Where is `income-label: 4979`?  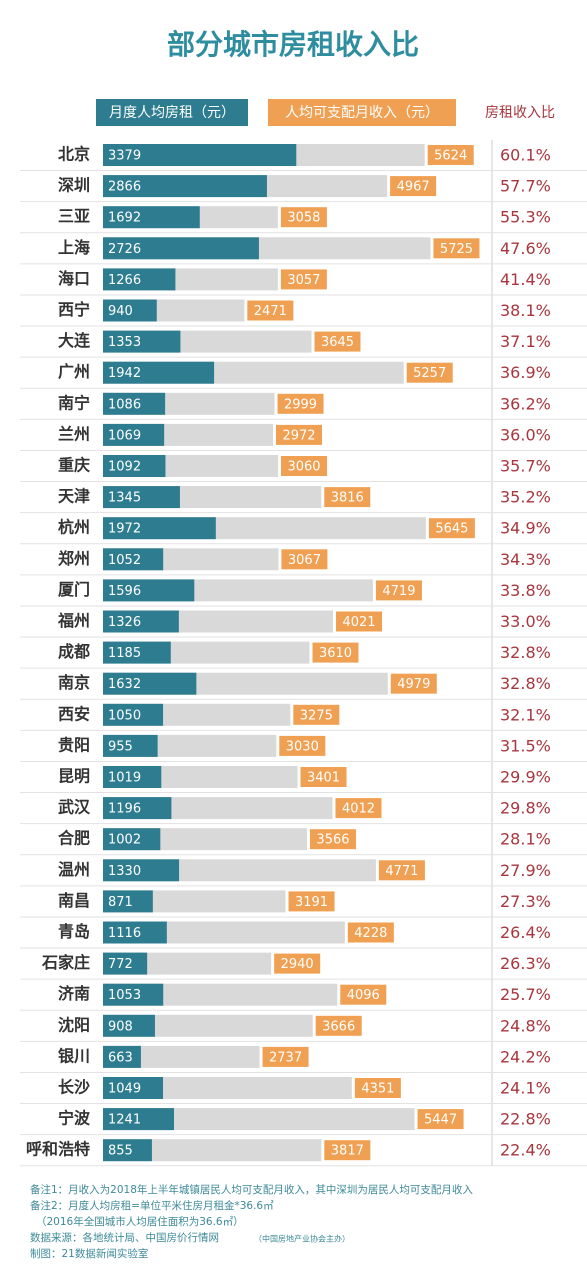
income-label: 4979 is located at coordinates (413, 684).